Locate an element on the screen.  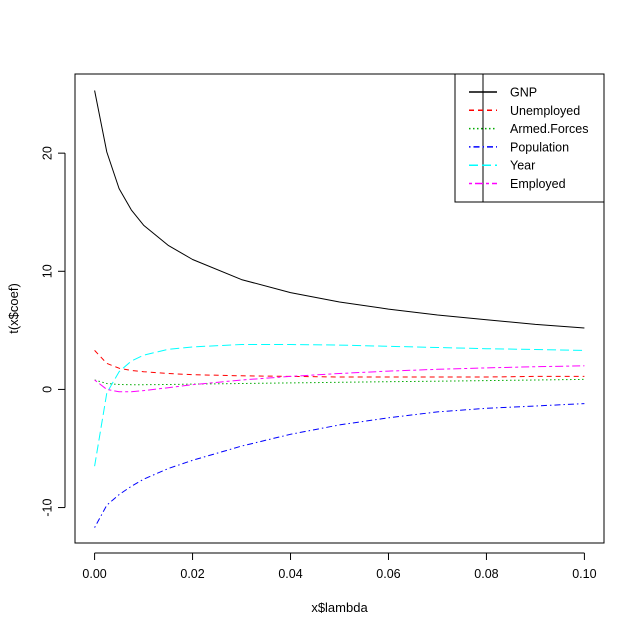
x-tick-label: 0.04 is located at coordinates (290, 574).